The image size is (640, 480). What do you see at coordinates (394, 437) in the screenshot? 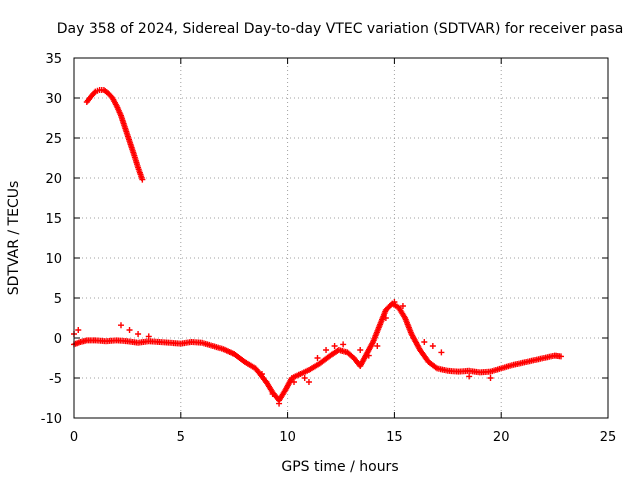
I see `x-tick-label: 15` at bounding box center [394, 437].